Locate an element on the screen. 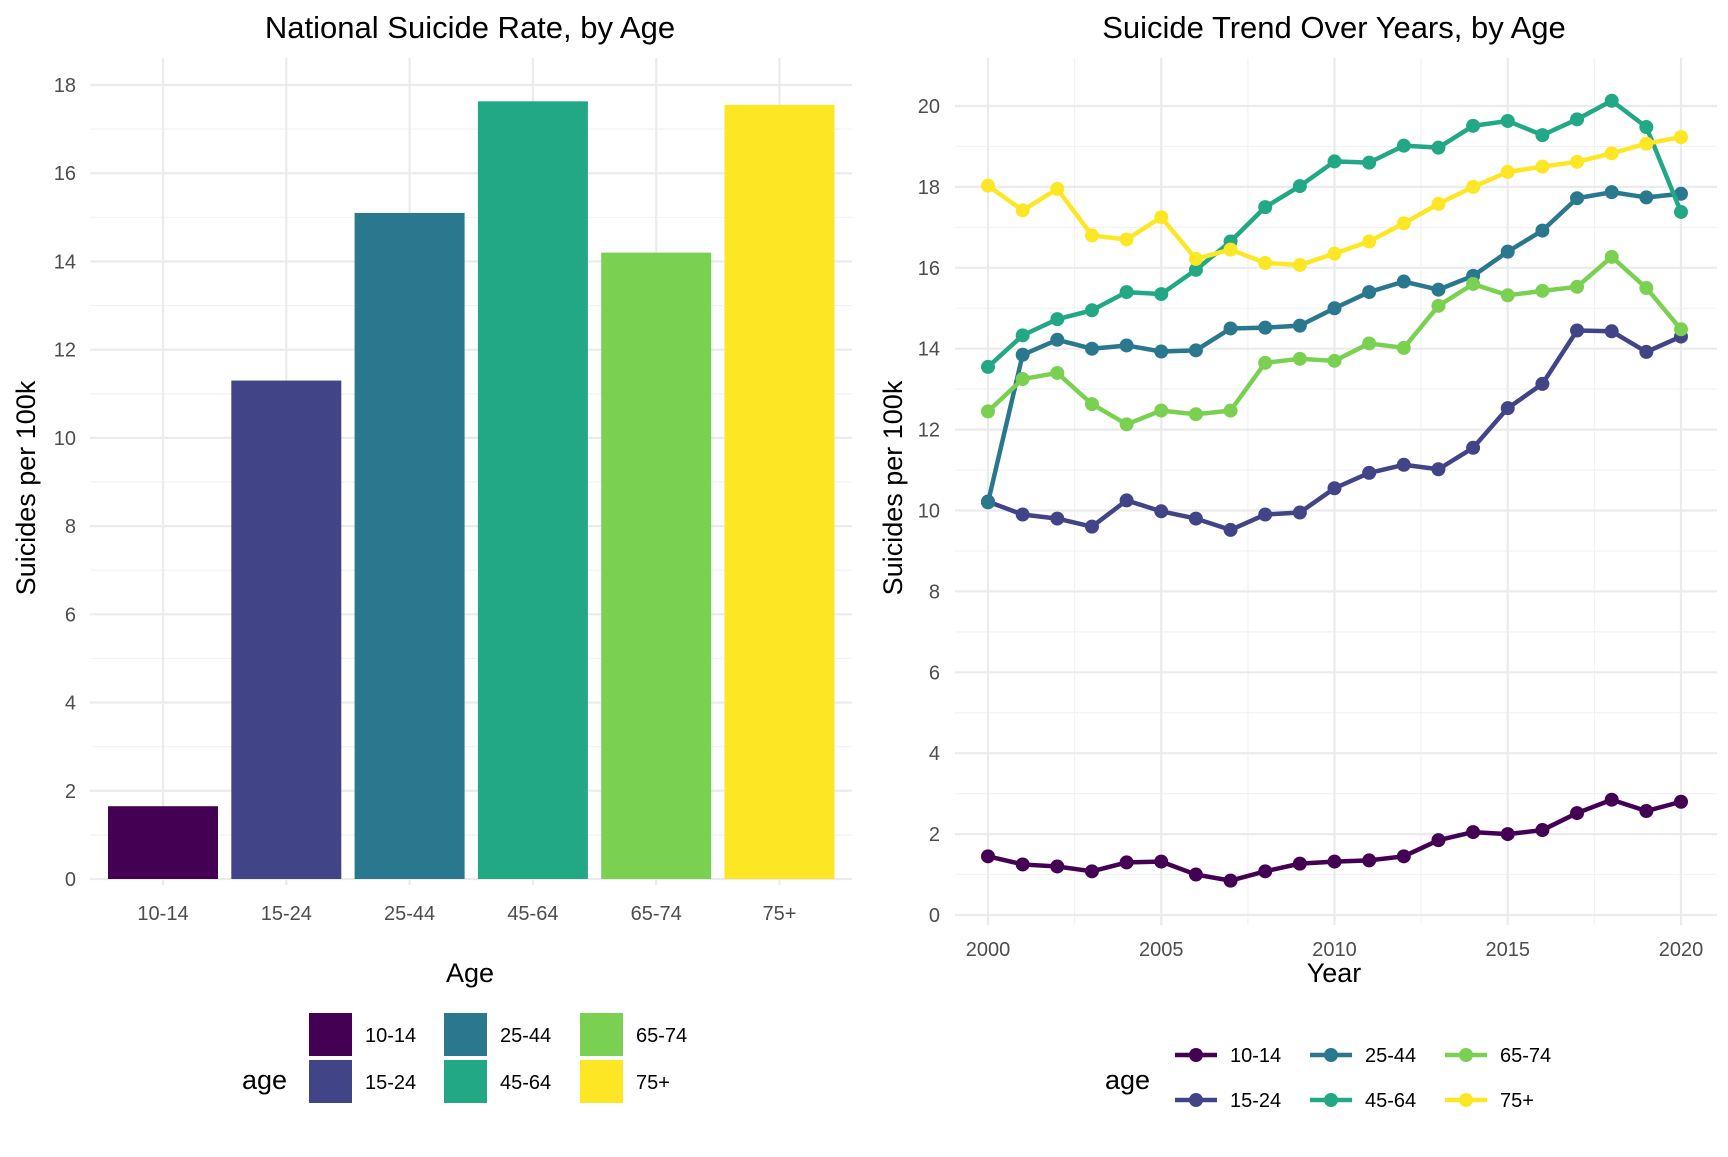  bar-chart-legend: age 10-14 15-24 25-44 45-64 65-74 75+ is located at coordinates (464, 1058).